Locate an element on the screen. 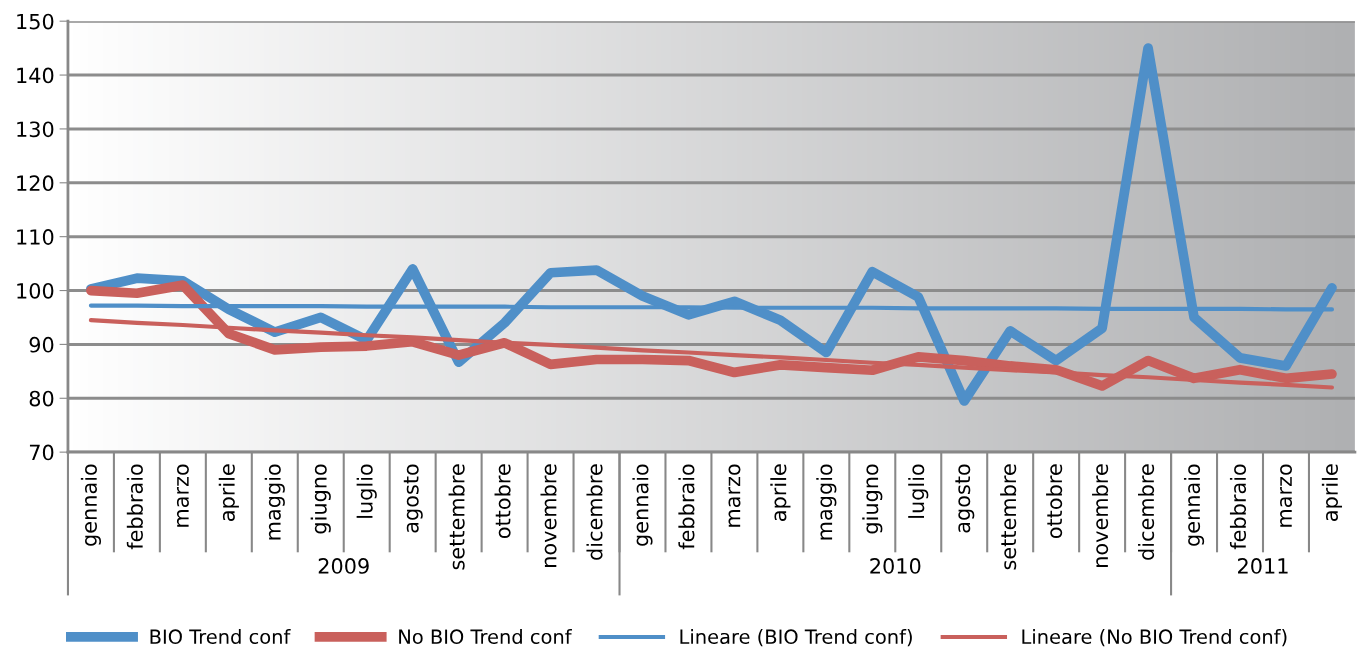 The width and height of the screenshot is (1359, 662). y-tick-label: 100 is located at coordinates (35, 290).